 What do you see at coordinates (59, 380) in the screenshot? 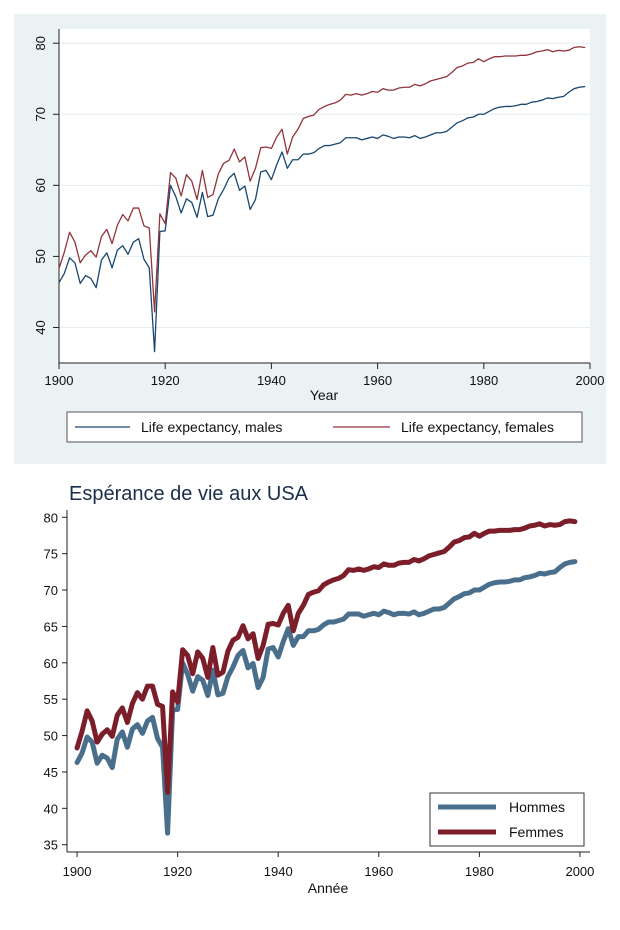
I see `chart1-x-tick-label: 1900` at bounding box center [59, 380].